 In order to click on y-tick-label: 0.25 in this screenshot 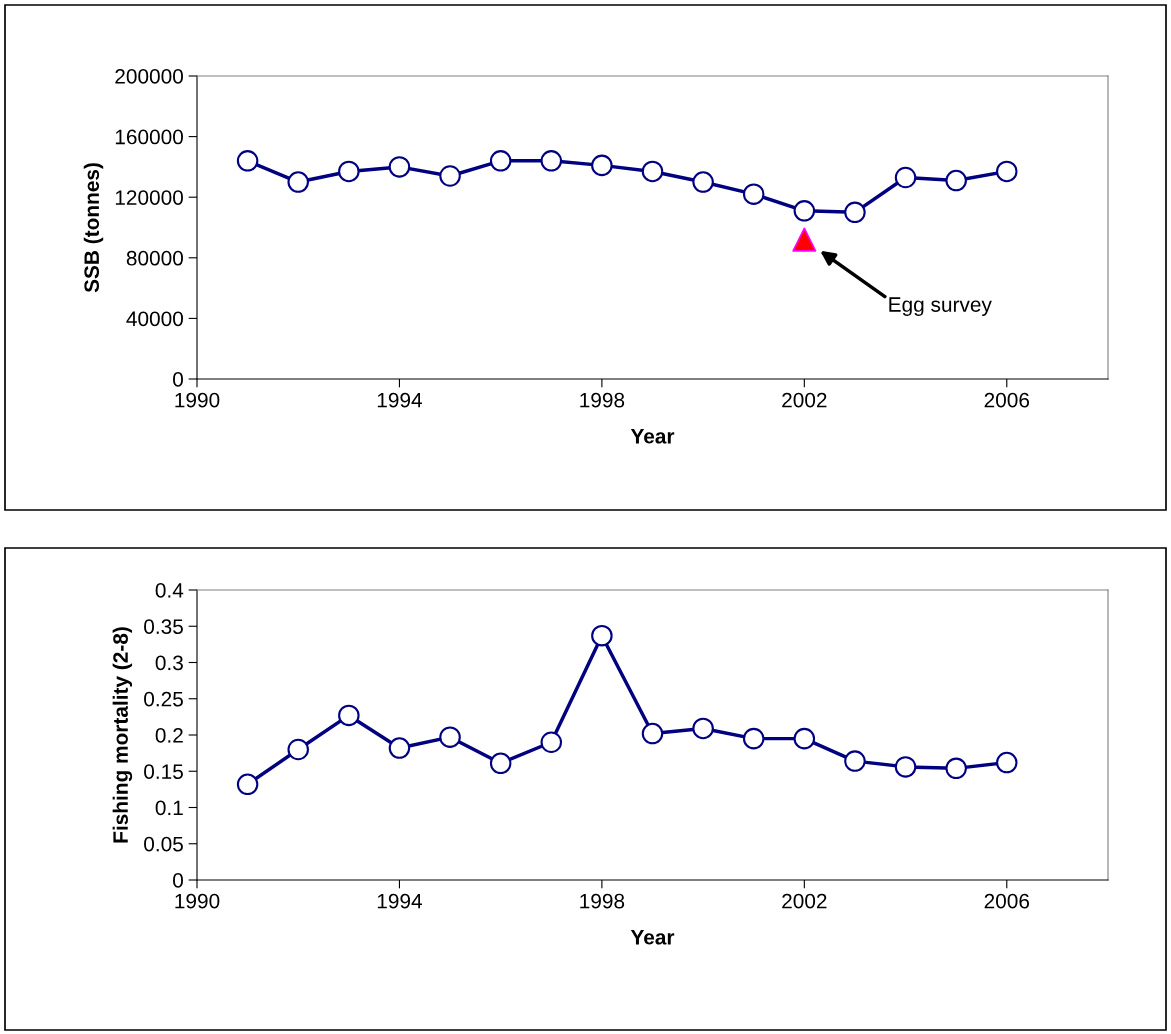, I will do `click(163, 699)`.